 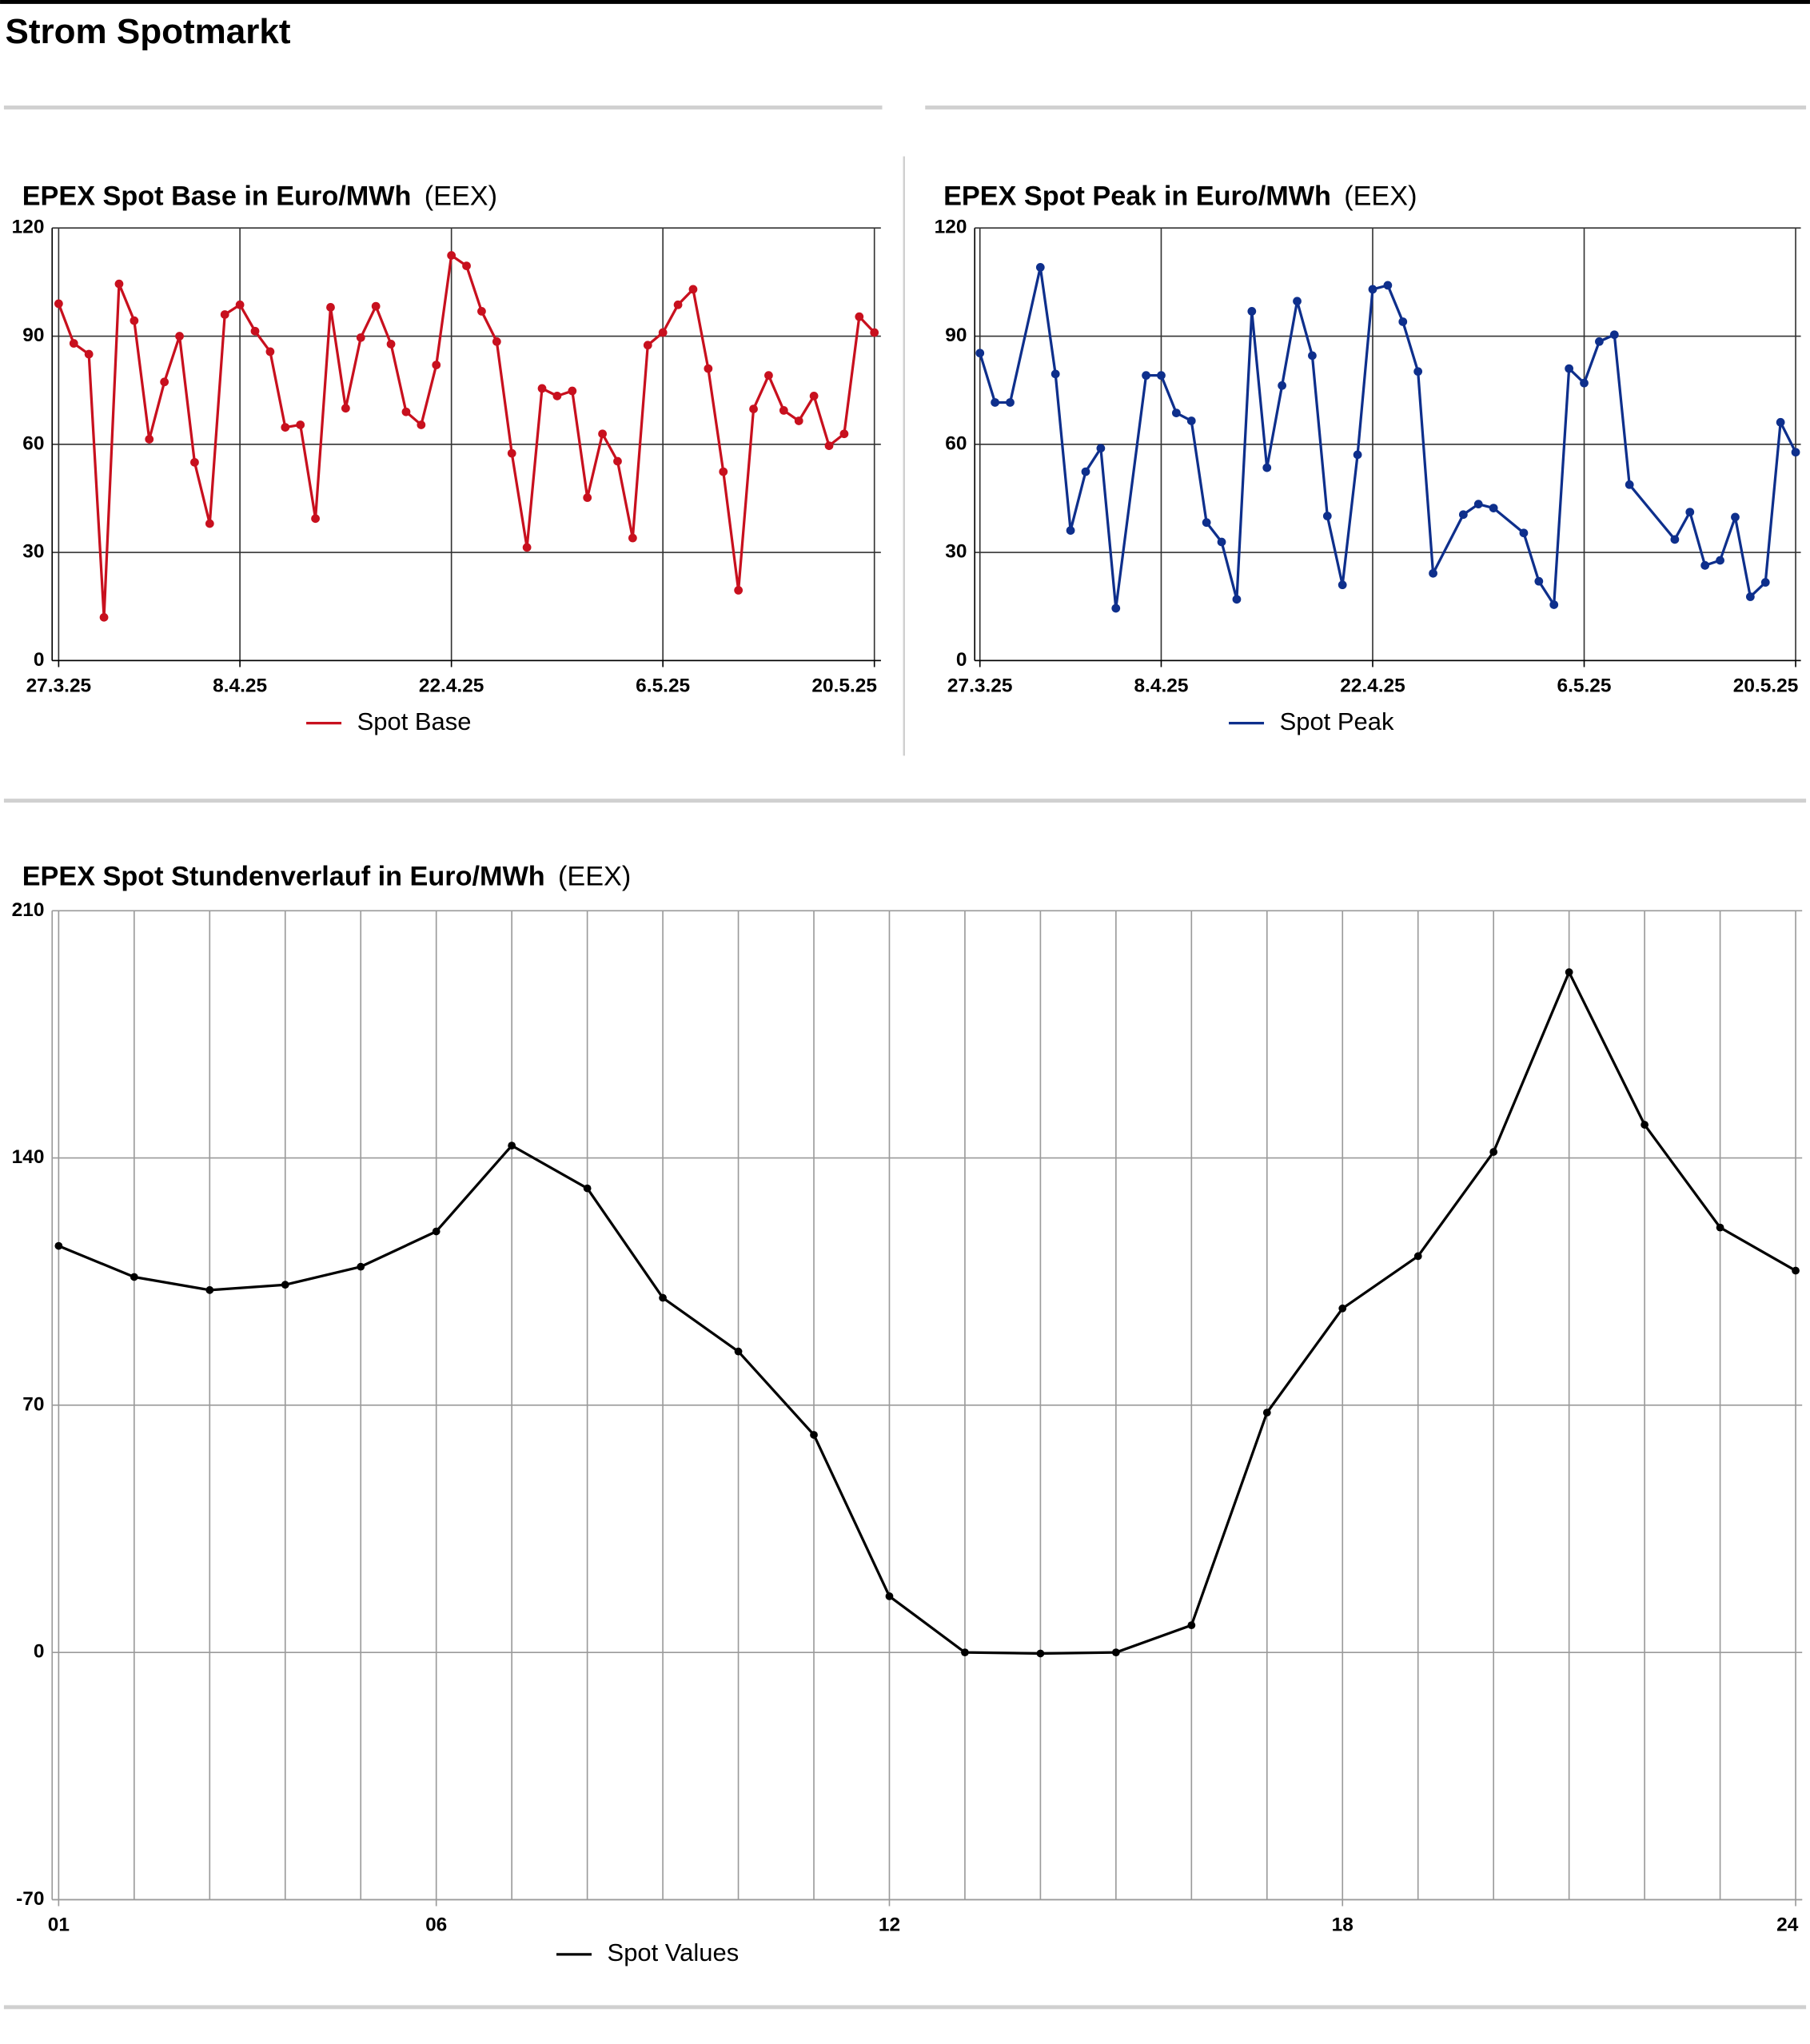 I want to click on x-tick-label: 8.4.25, so click(x=240, y=685).